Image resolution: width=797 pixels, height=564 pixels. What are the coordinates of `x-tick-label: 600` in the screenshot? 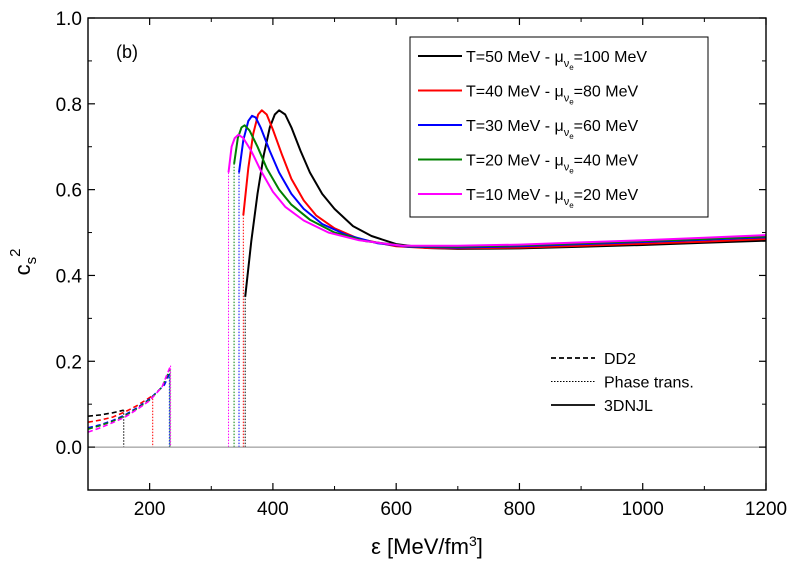 It's located at (396, 509).